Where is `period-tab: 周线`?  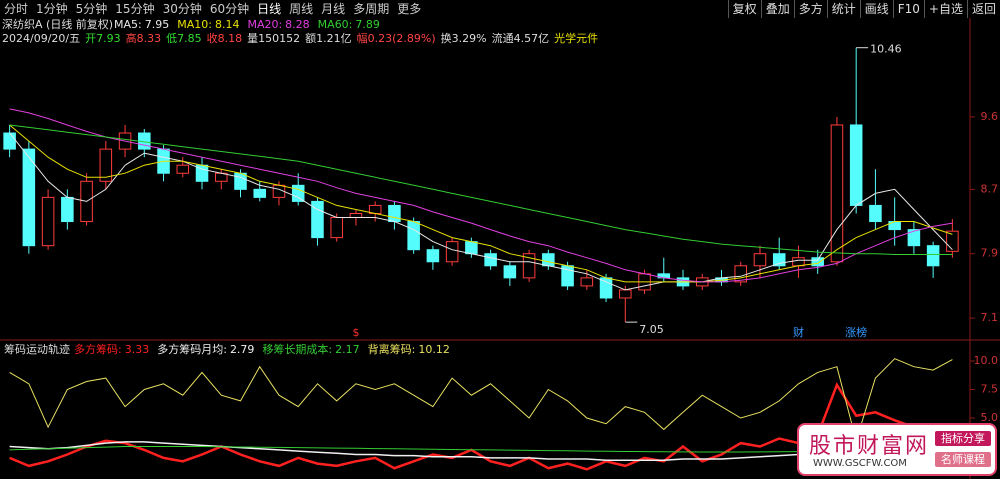
period-tab: 周线 is located at coordinates (301, 9).